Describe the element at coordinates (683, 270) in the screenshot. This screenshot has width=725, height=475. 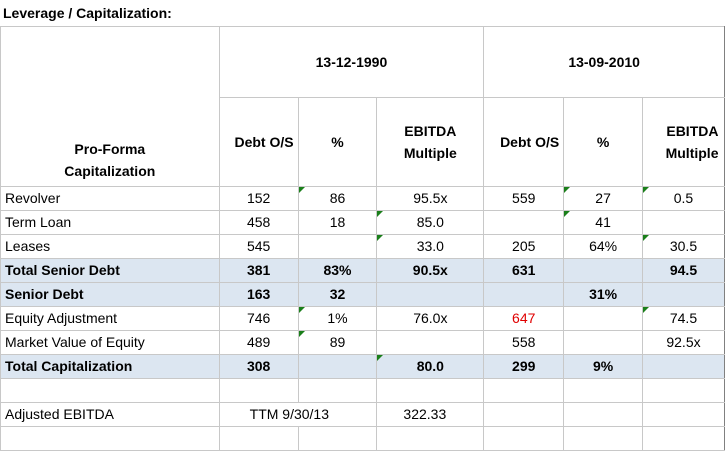
I see `ebitda-right: 94.5` at that location.